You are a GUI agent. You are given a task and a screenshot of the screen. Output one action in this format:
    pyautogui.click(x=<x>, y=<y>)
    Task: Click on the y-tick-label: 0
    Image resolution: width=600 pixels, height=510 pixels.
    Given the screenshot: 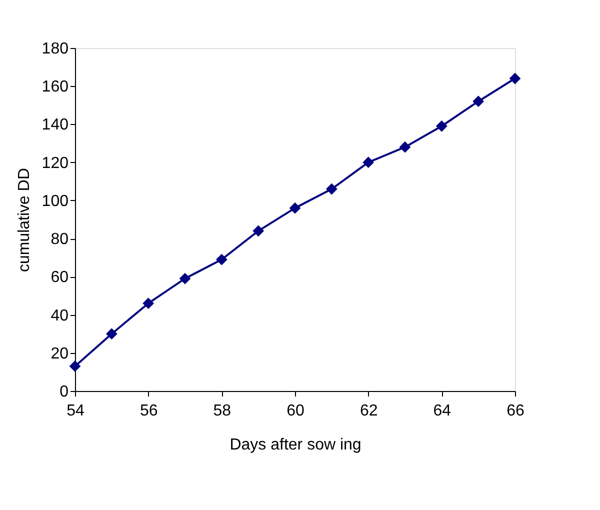 What is the action you would take?
    pyautogui.click(x=64, y=392)
    